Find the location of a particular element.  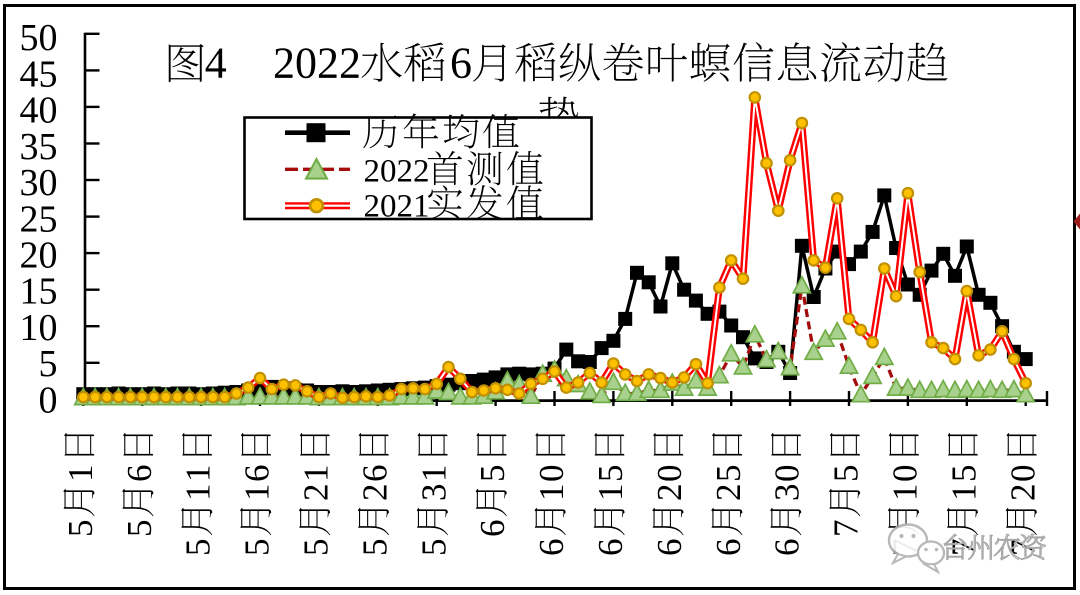

svg-text: 20 is located at coordinates (39, 256).